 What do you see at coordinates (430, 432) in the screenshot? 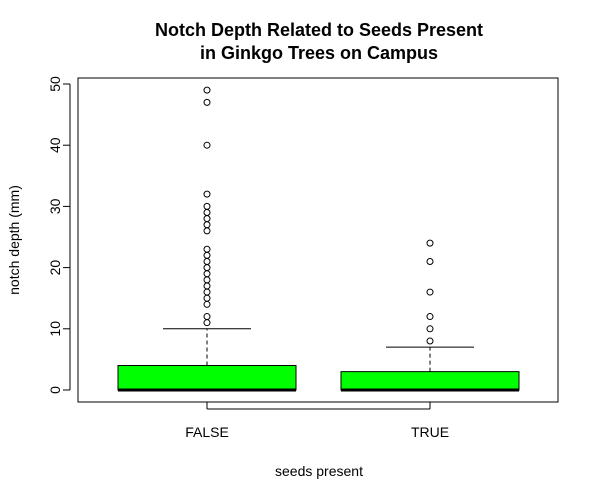
I see `x-tick-label: TRUE` at bounding box center [430, 432].